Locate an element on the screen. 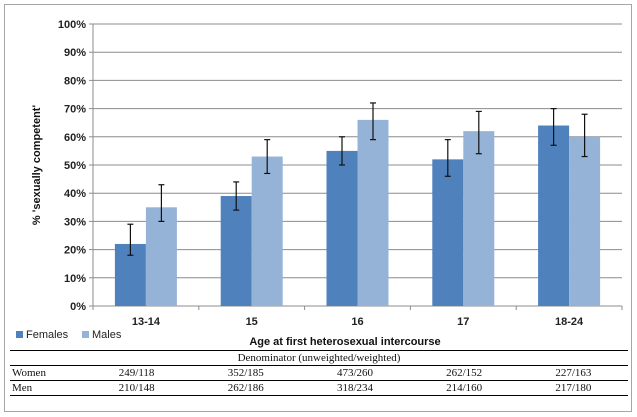  x-tick-label: 17 is located at coordinates (463, 322).